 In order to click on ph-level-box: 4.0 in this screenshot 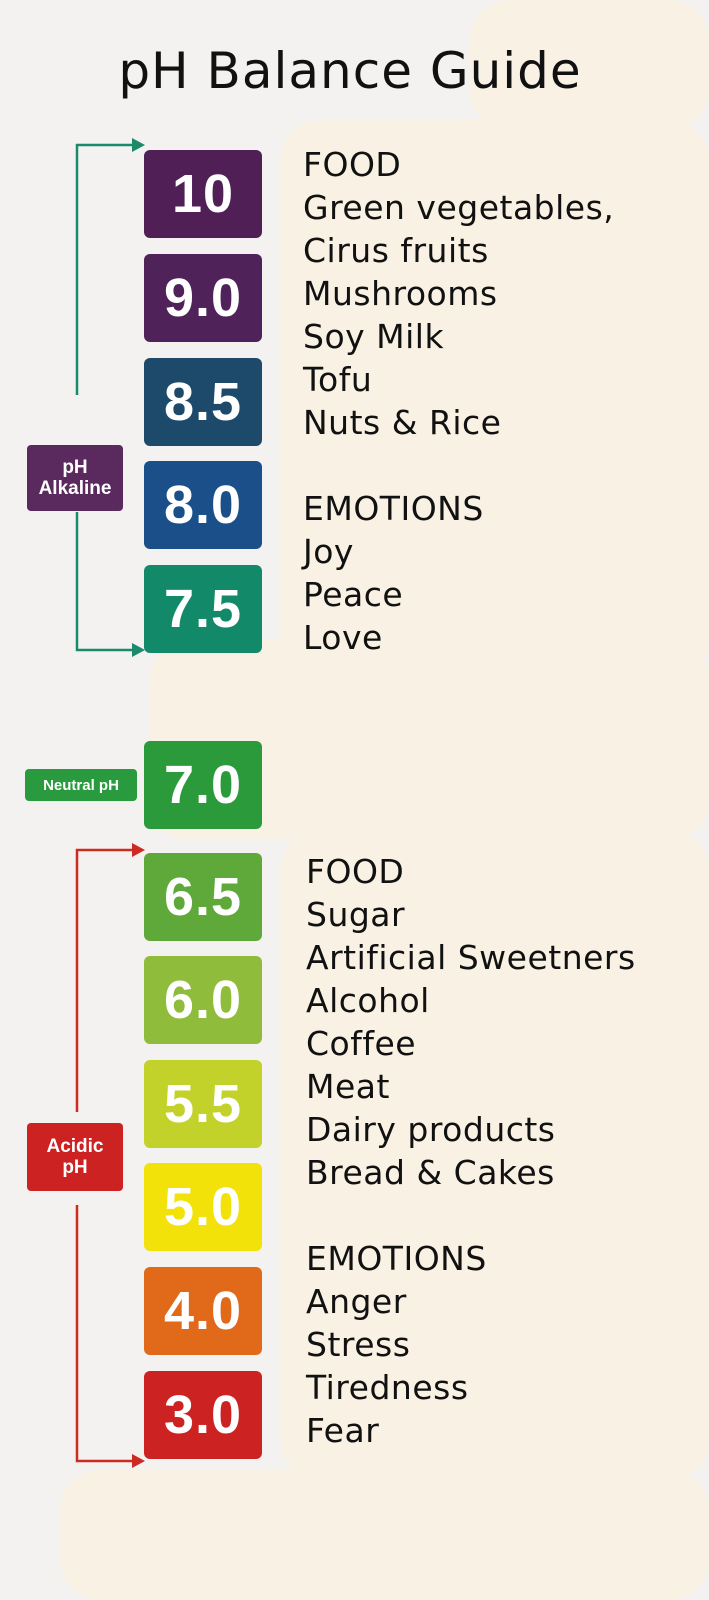, I will do `click(203, 1311)`.